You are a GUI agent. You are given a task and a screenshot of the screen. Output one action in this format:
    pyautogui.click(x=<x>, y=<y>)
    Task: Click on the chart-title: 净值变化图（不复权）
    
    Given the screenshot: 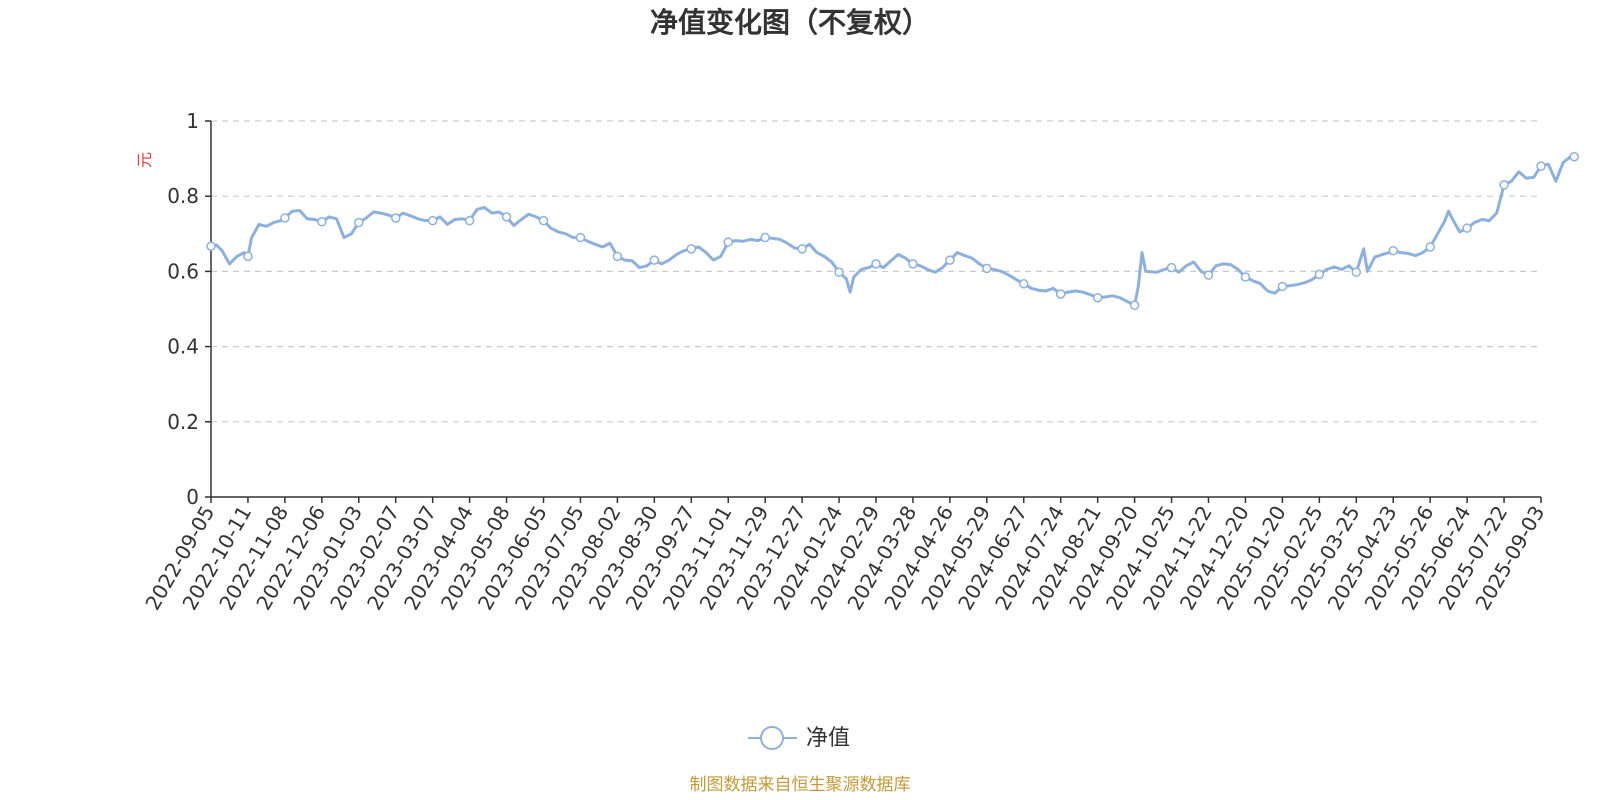 What is the action you would take?
    pyautogui.click(x=790, y=22)
    